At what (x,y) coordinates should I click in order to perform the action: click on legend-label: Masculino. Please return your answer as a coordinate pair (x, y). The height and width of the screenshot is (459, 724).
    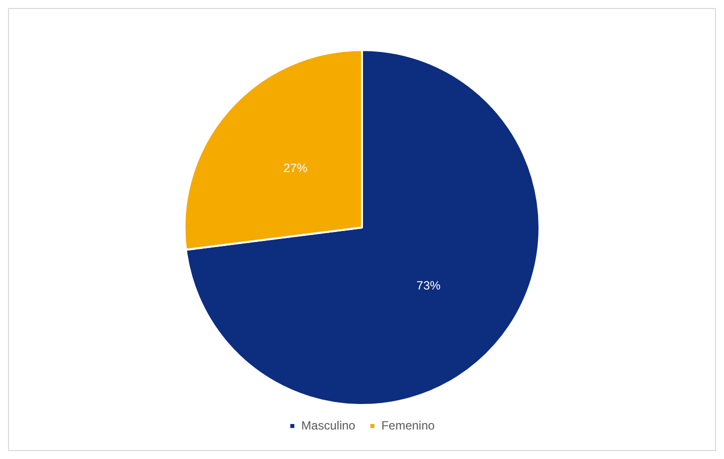
    Looking at the image, I should click on (328, 425).